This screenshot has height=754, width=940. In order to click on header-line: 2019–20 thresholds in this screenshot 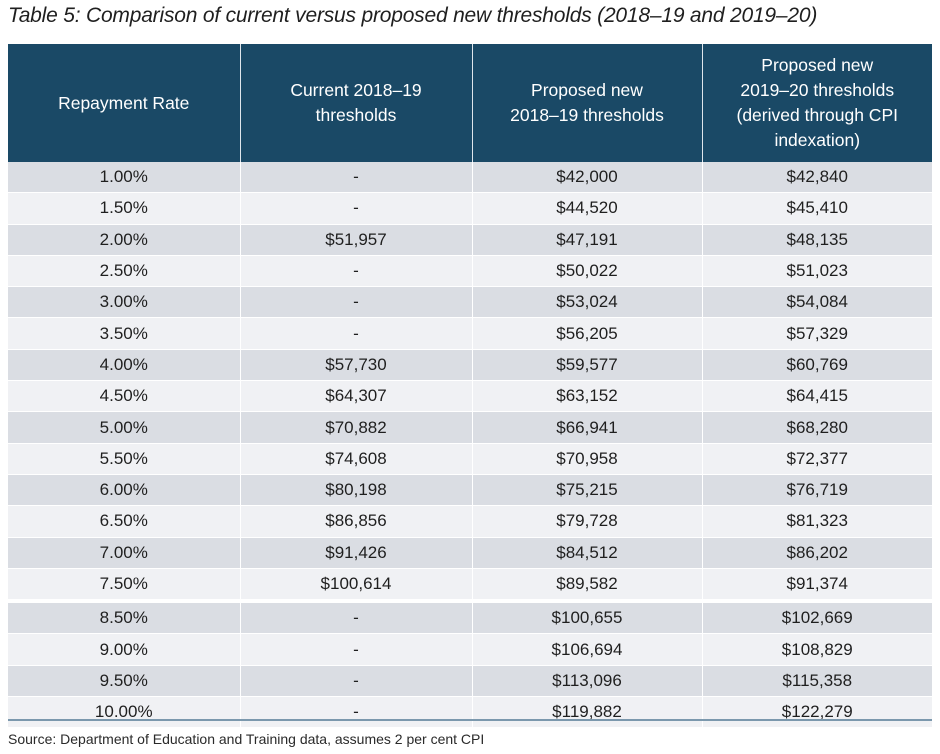, I will do `click(817, 90)`.